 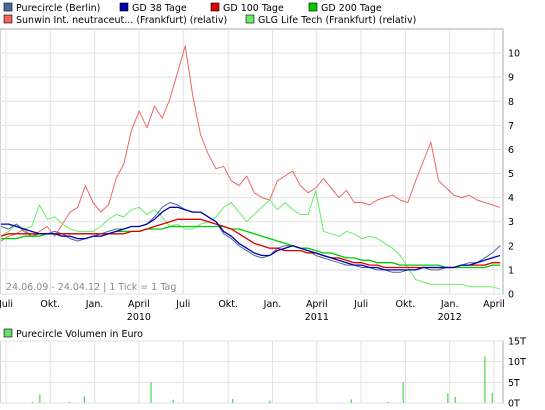 What do you see at coordinates (514, 404) in the screenshot?
I see `volume-y-tick-label: 0T` at bounding box center [514, 404].